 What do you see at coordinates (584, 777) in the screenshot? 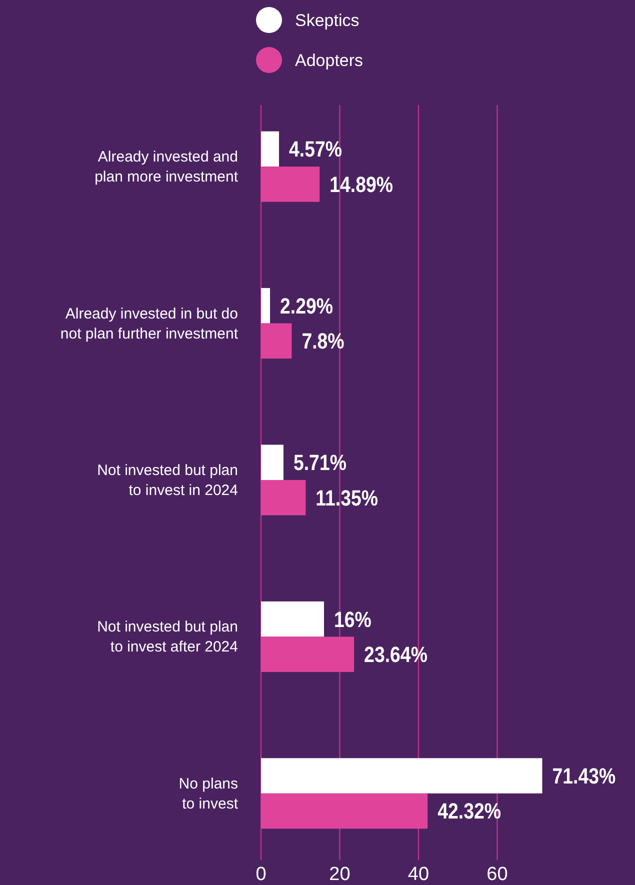
I see `data-label: 71.43%` at bounding box center [584, 777].